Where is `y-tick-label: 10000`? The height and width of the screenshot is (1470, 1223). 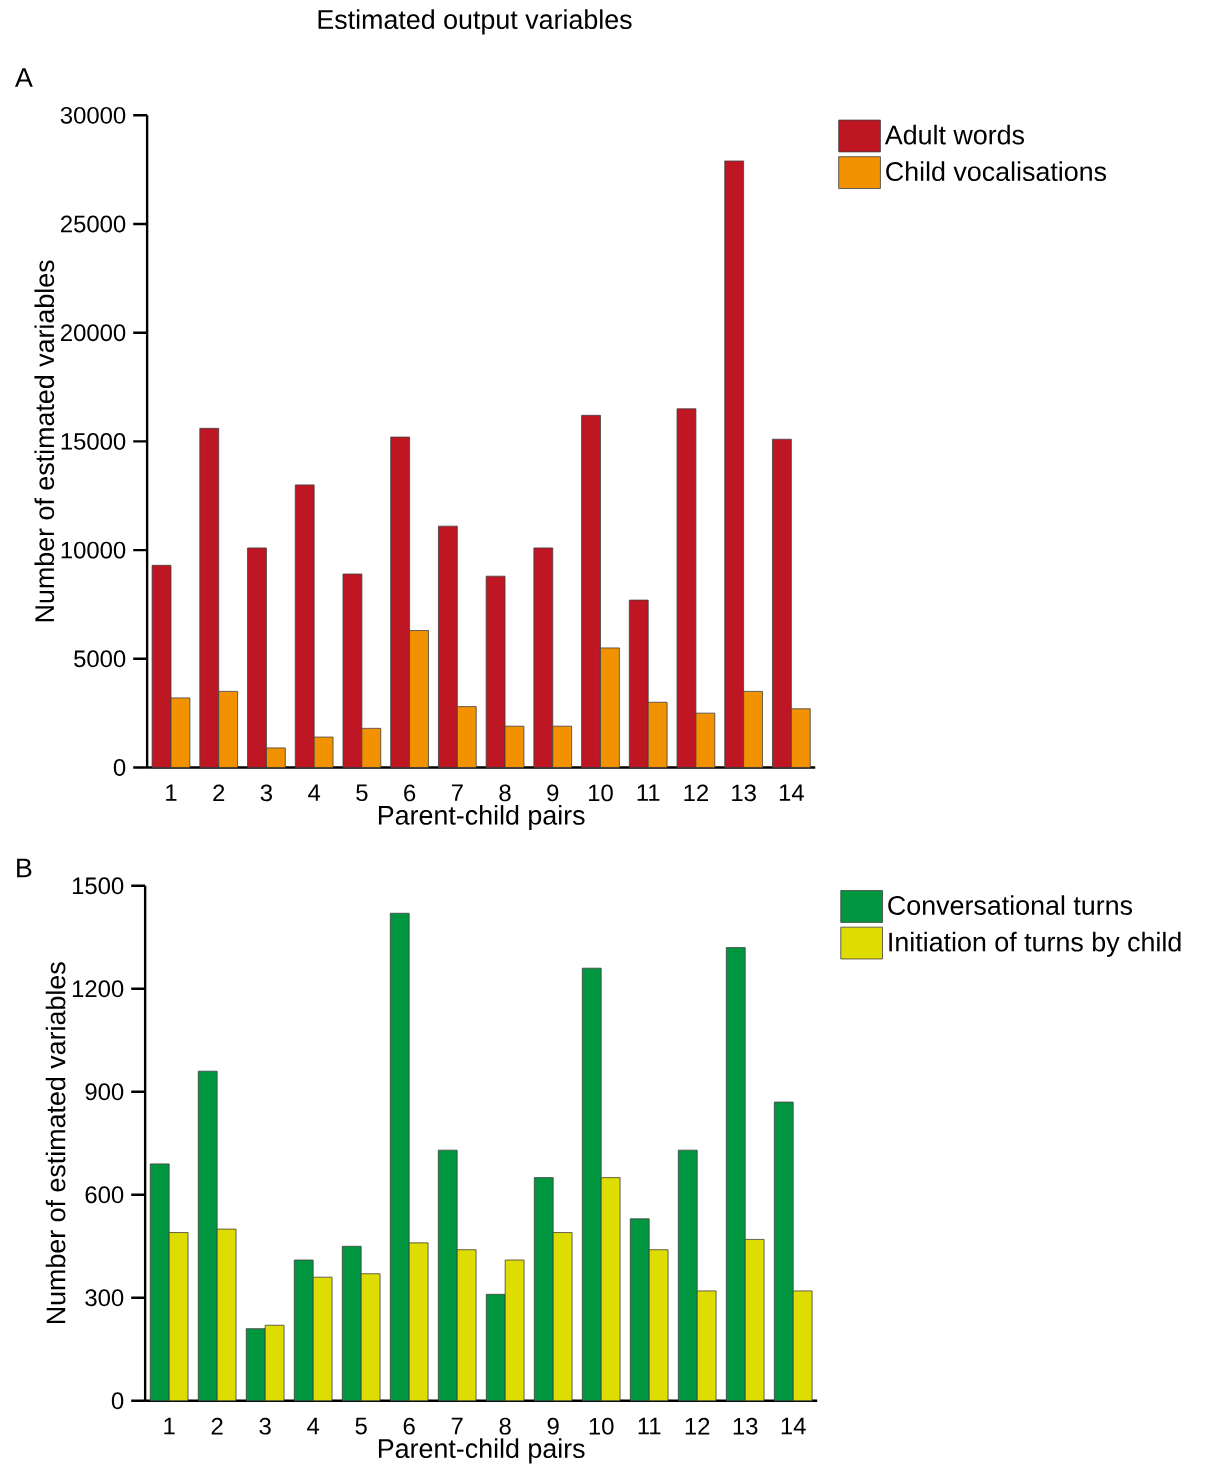
y-tick-label: 10000 is located at coordinates (93, 550).